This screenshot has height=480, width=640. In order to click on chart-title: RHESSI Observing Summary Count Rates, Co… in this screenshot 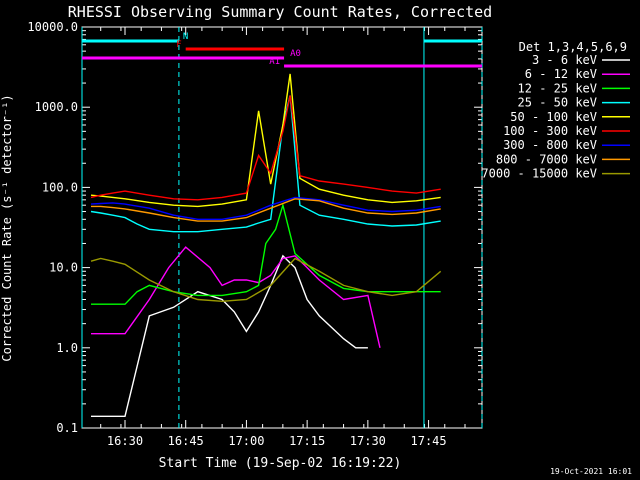, I will do `click(280, 12)`.